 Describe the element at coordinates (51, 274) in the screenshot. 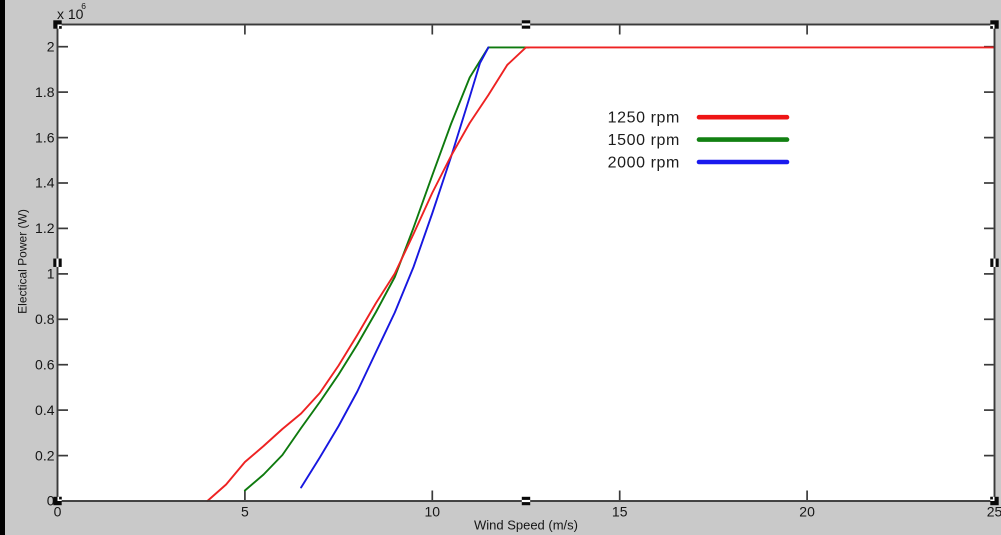

I see `svg-text: 1` at that location.